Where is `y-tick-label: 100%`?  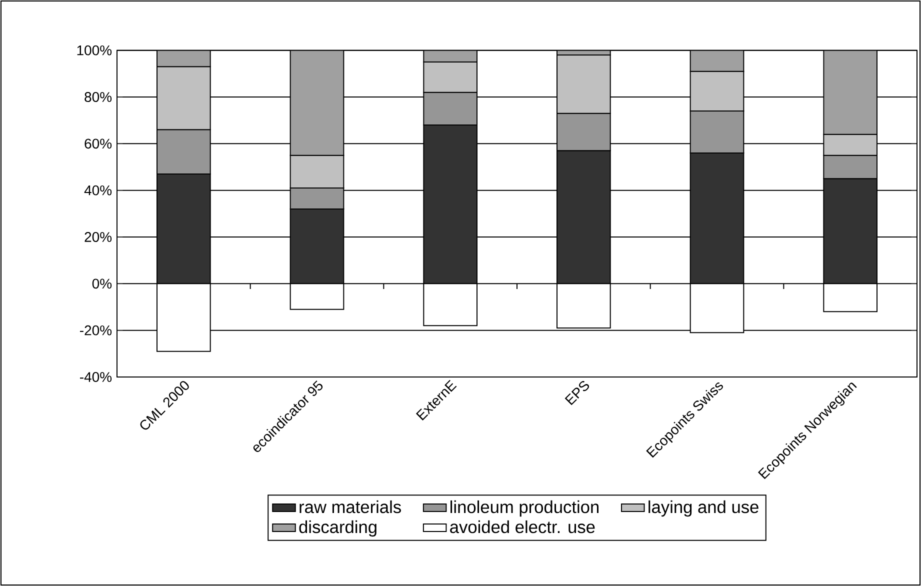 y-tick-label: 100% is located at coordinates (94, 50).